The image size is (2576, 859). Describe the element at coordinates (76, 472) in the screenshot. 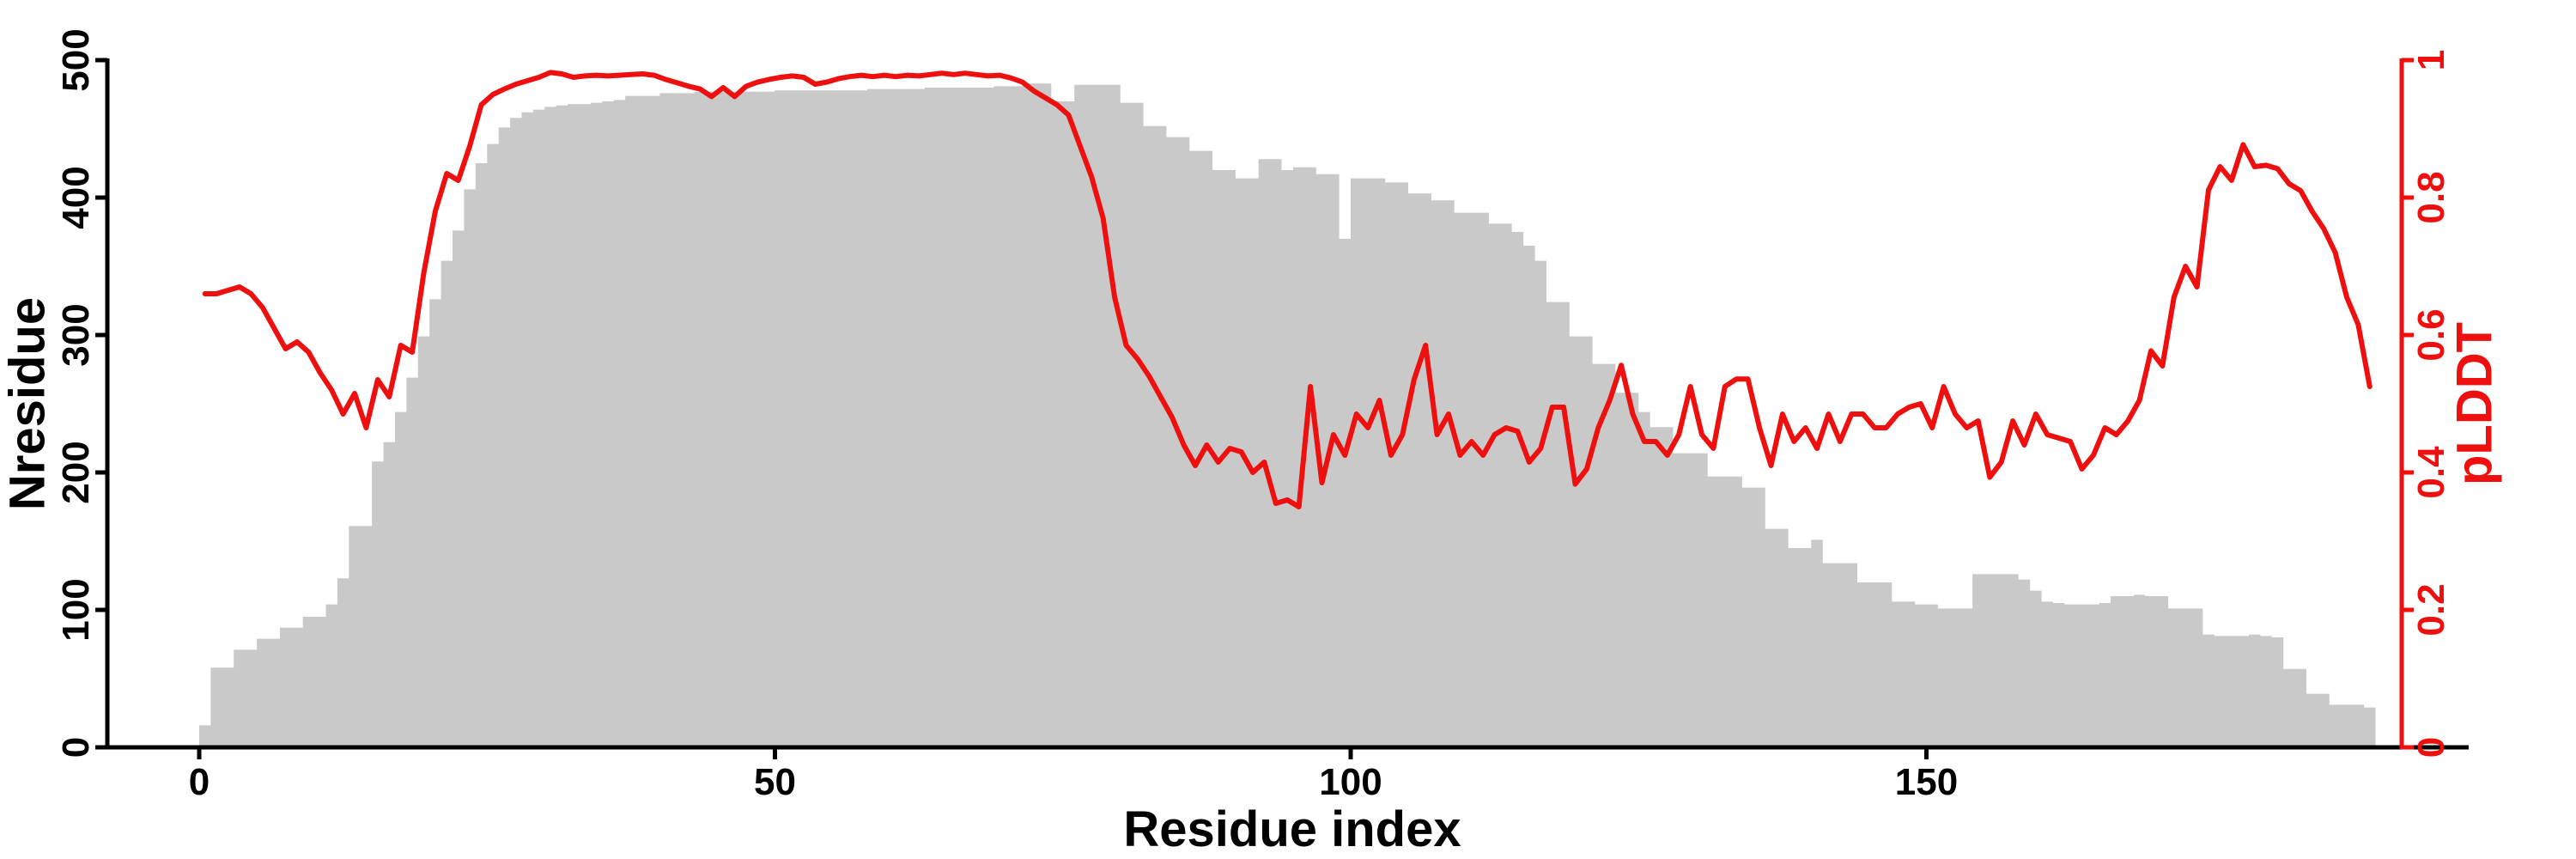

I see `left-tick-label: 200` at that location.